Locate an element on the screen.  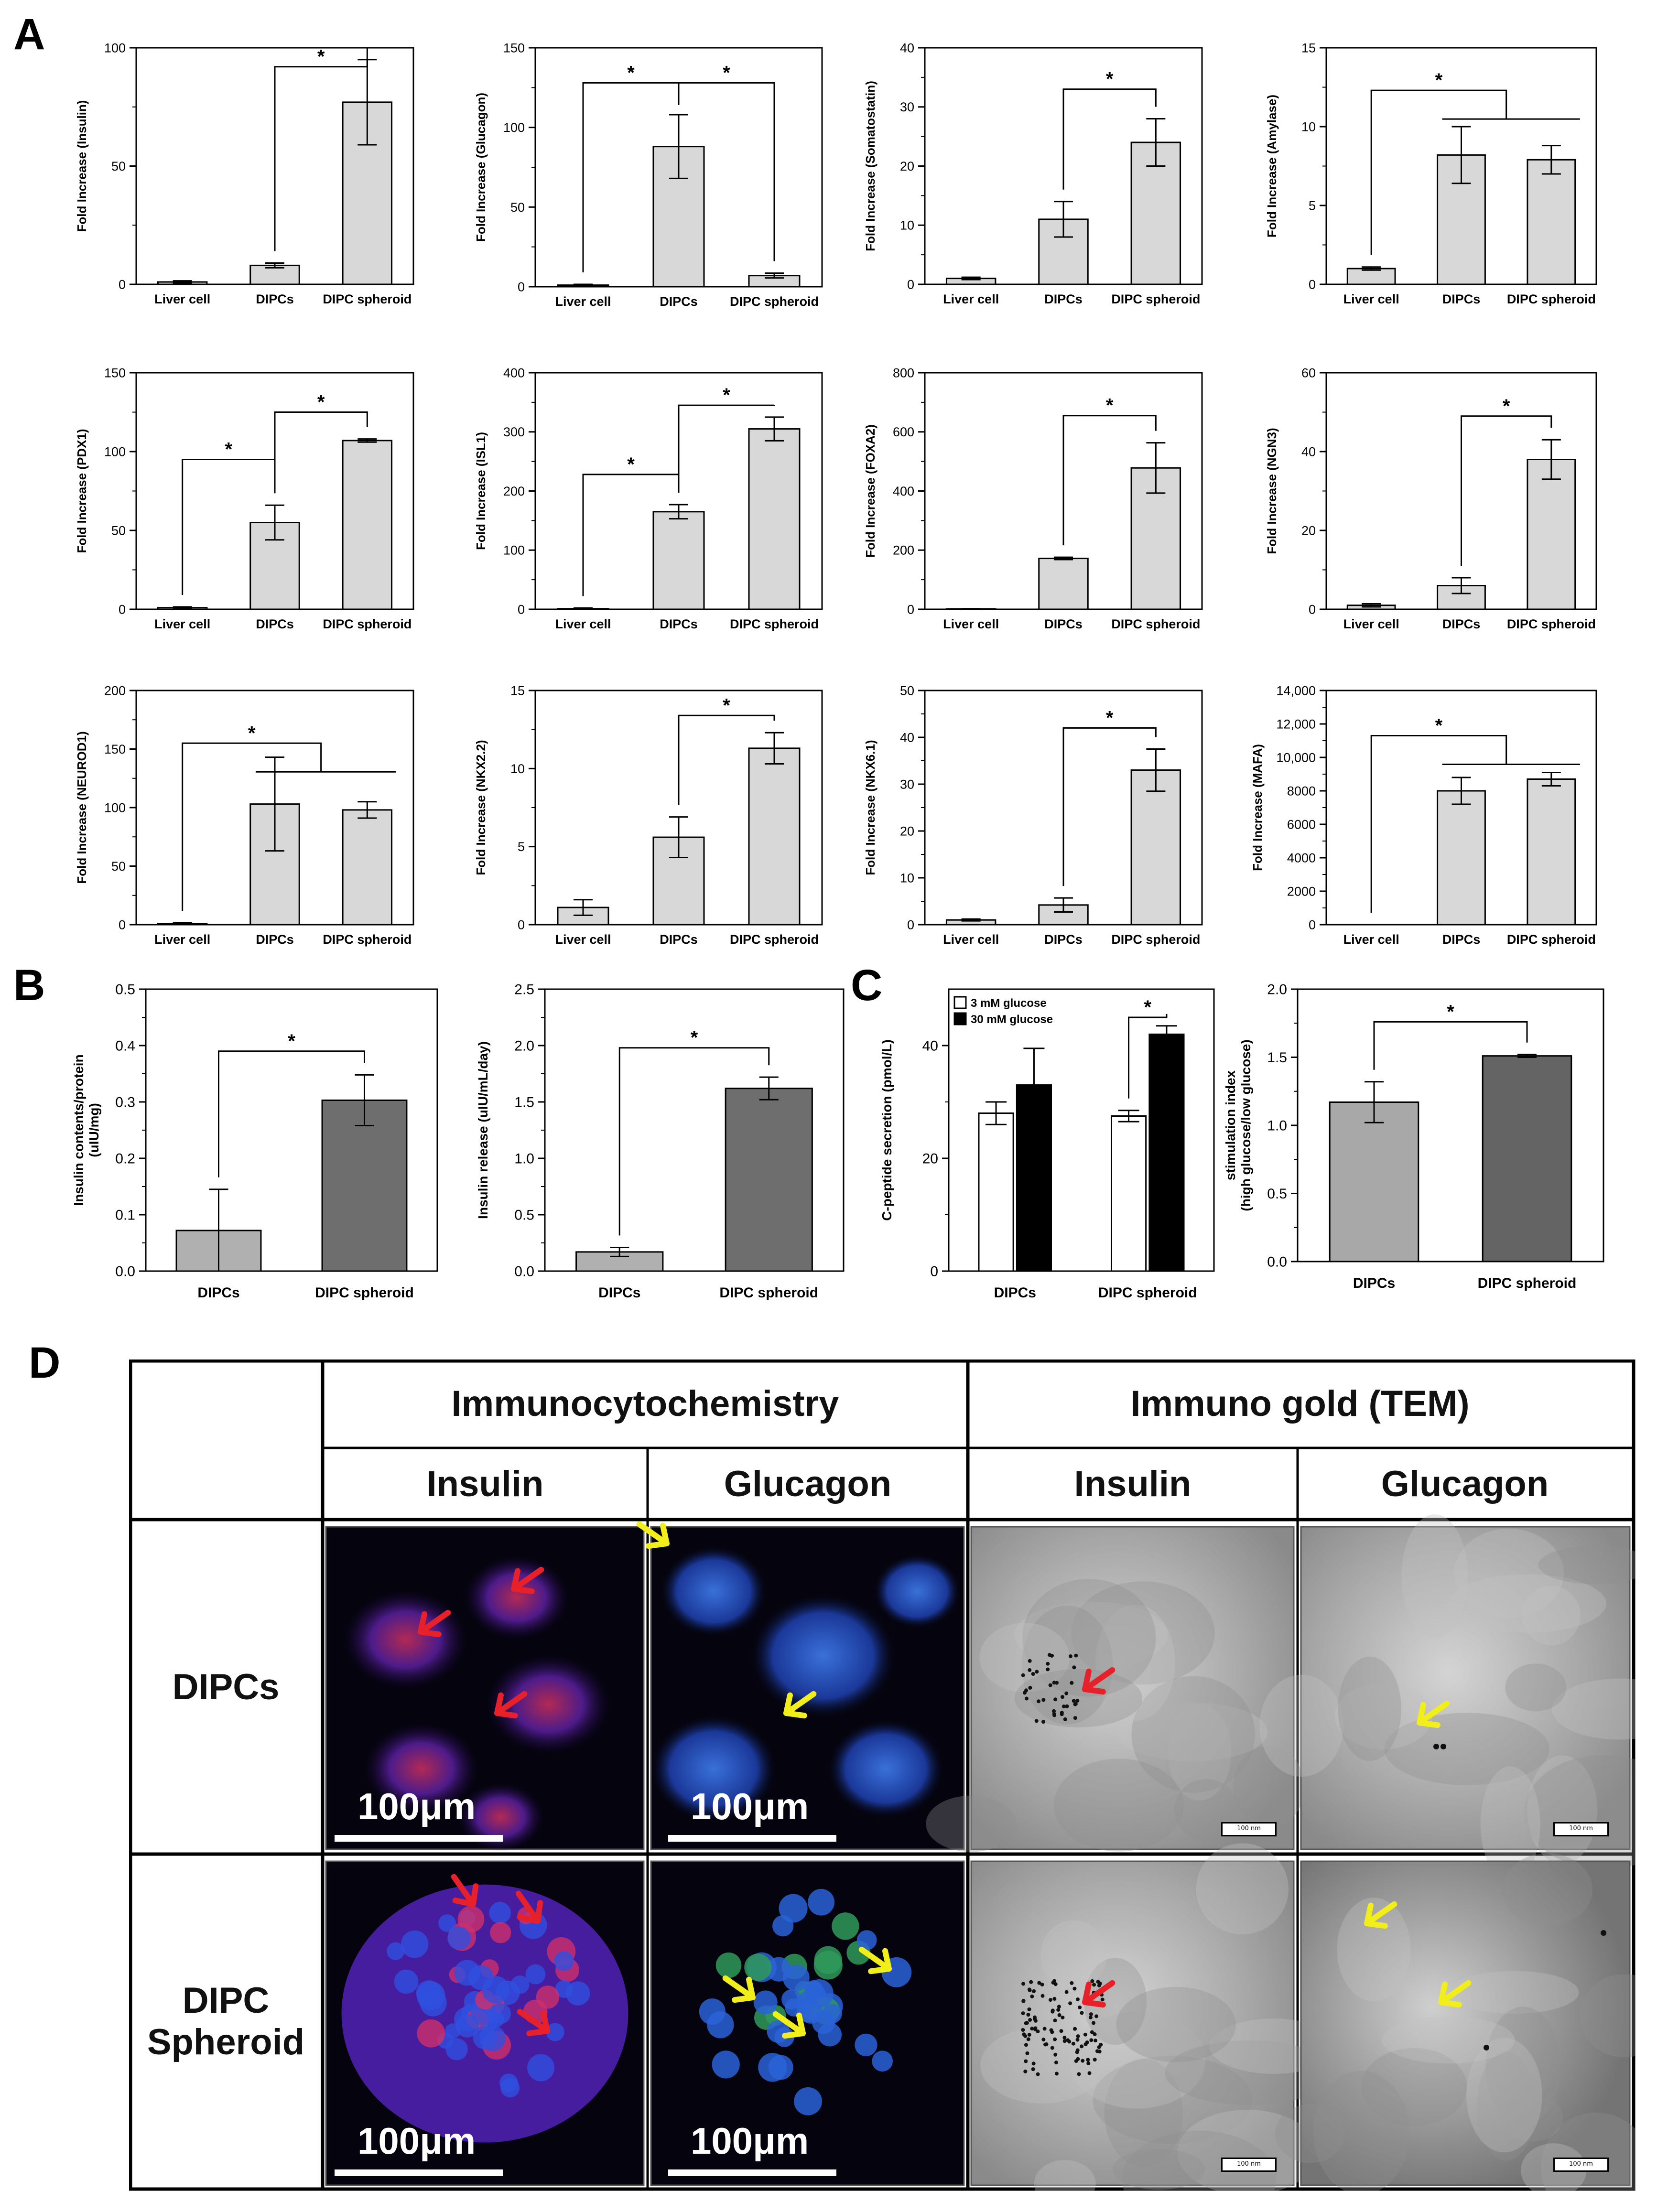
y-axis-label: Fold Increase (NKX2.2) is located at coordinates (481, 807).